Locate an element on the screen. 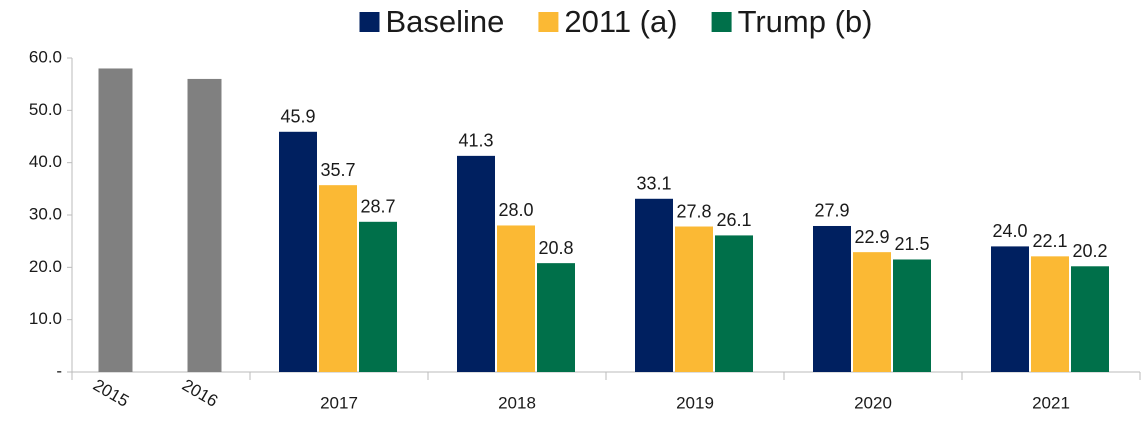  data-label: 45.9 is located at coordinates (297, 117).